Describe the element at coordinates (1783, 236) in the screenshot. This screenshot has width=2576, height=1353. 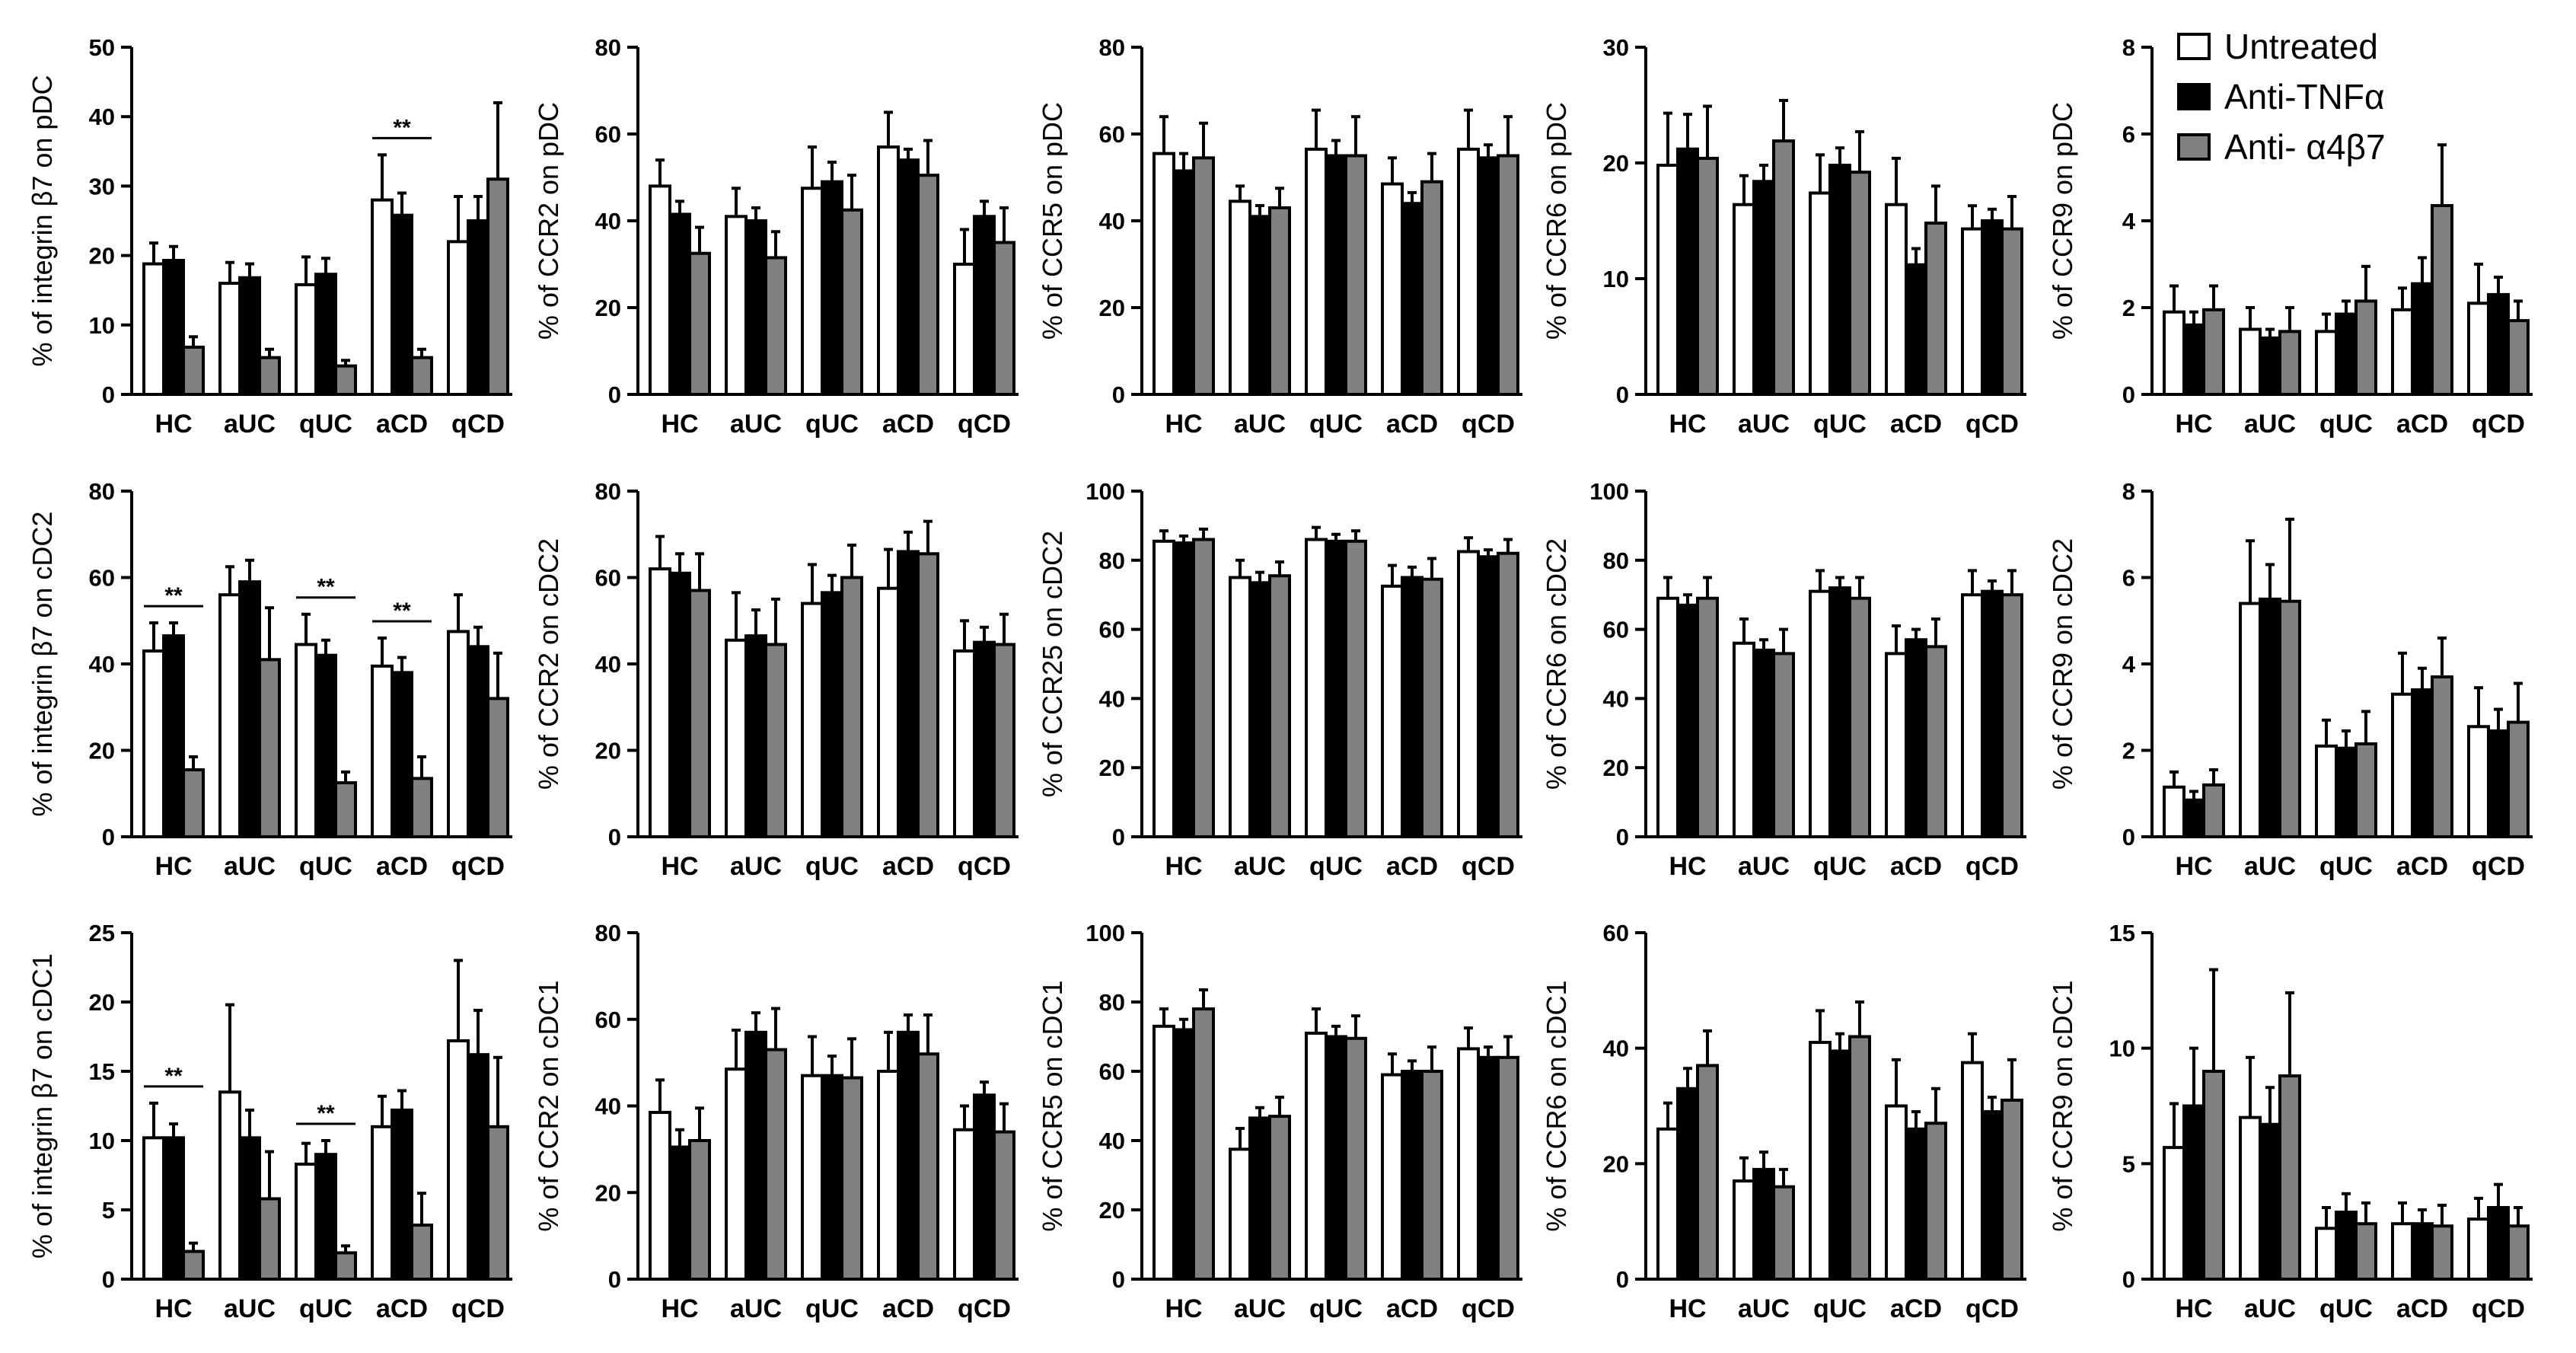
I see `chart-panel-4: 0 10 20 30 % of CCR6 on pDC HC aUC qUC aCD qCD` at that location.